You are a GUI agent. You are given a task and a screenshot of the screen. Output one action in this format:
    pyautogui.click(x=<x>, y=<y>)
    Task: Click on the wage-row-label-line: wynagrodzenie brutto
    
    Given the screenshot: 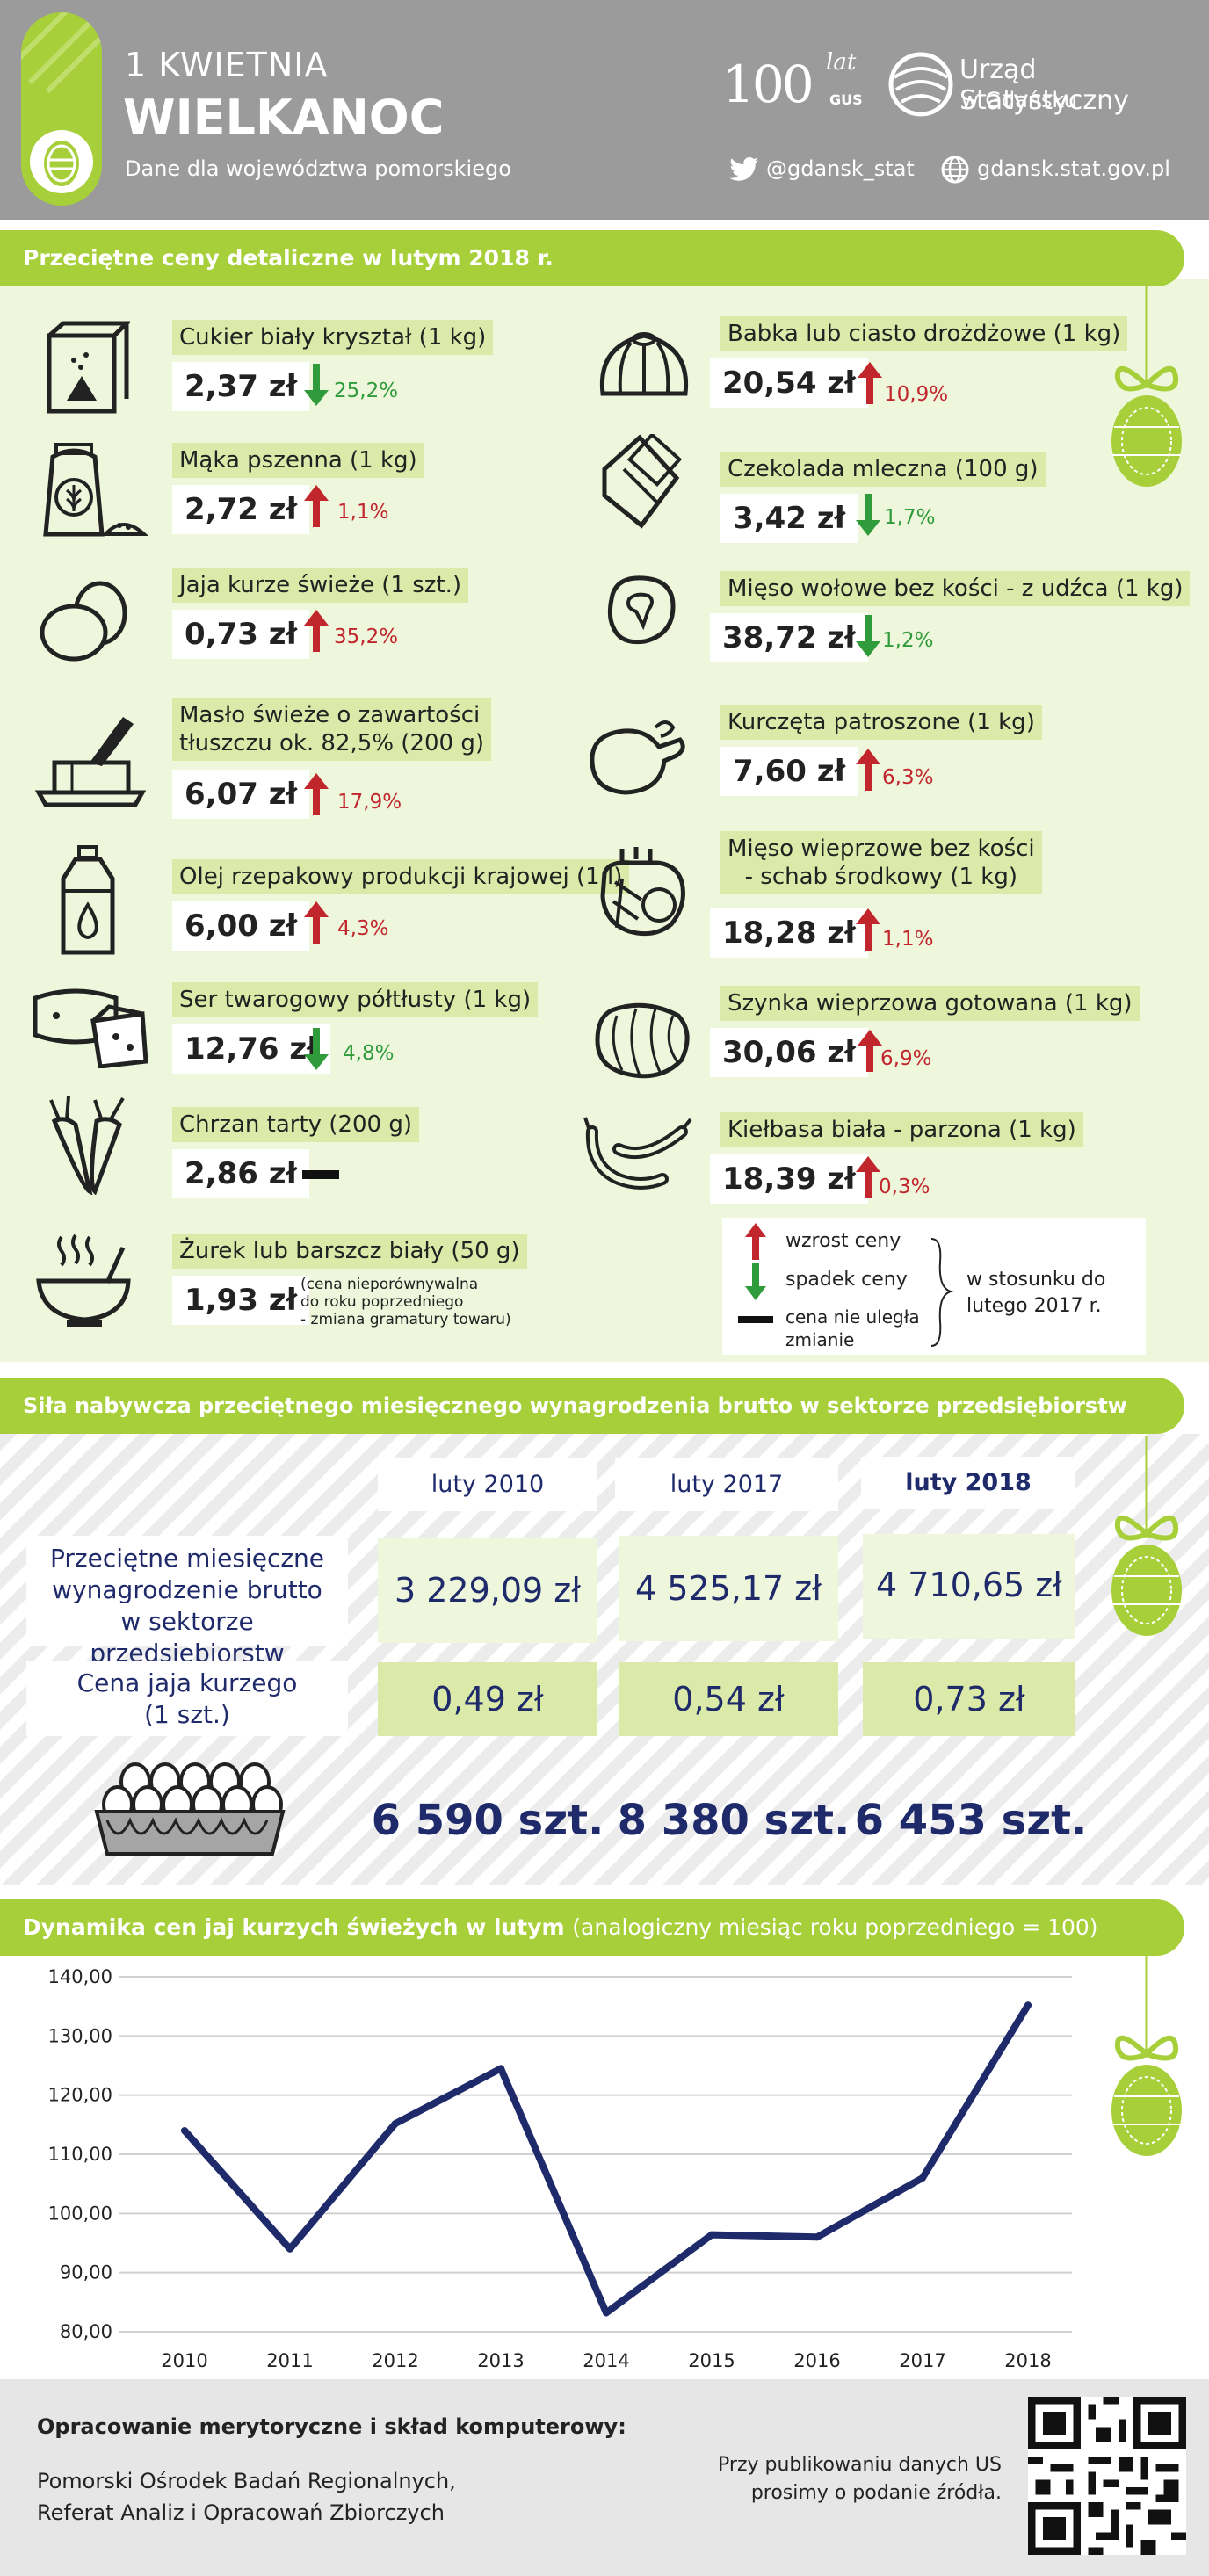 What is the action you would take?
    pyautogui.click(x=187, y=1589)
    